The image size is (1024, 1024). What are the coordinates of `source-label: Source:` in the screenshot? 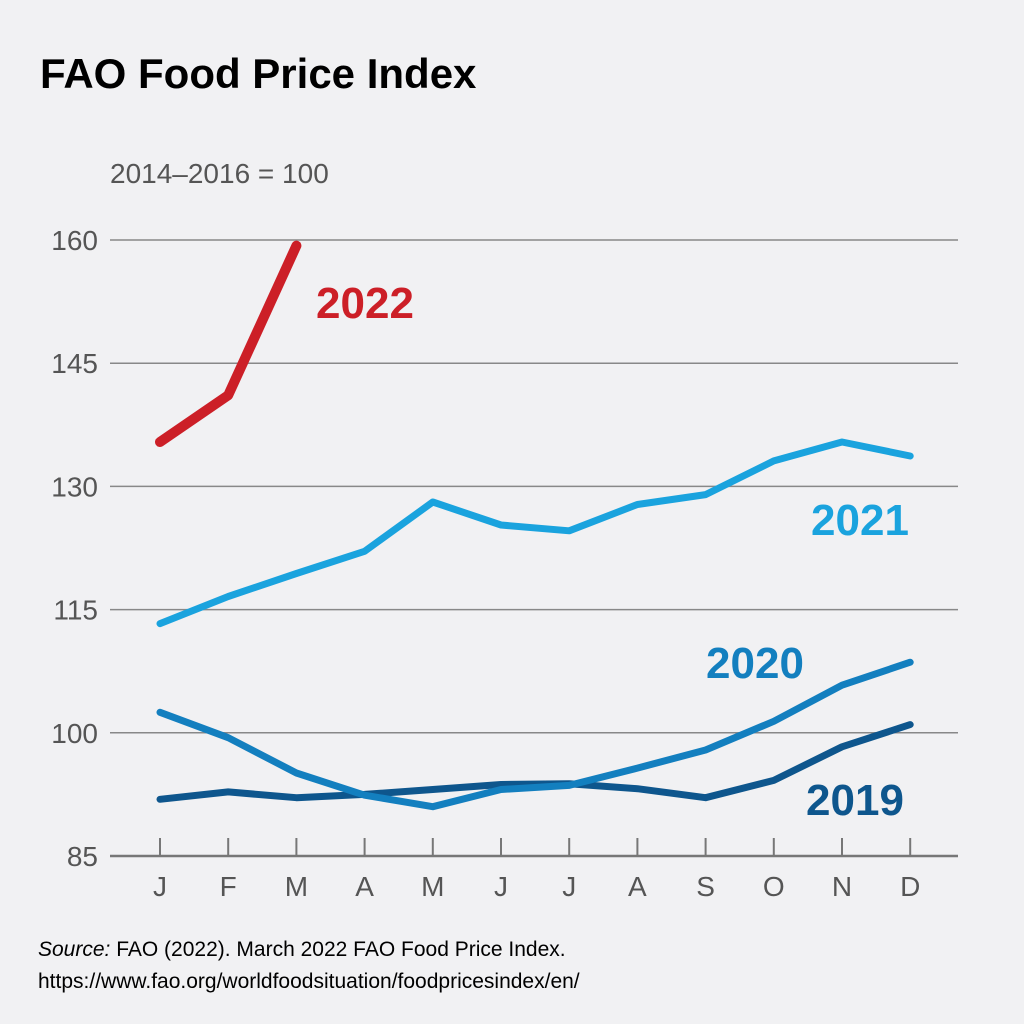 It's located at (74, 949).